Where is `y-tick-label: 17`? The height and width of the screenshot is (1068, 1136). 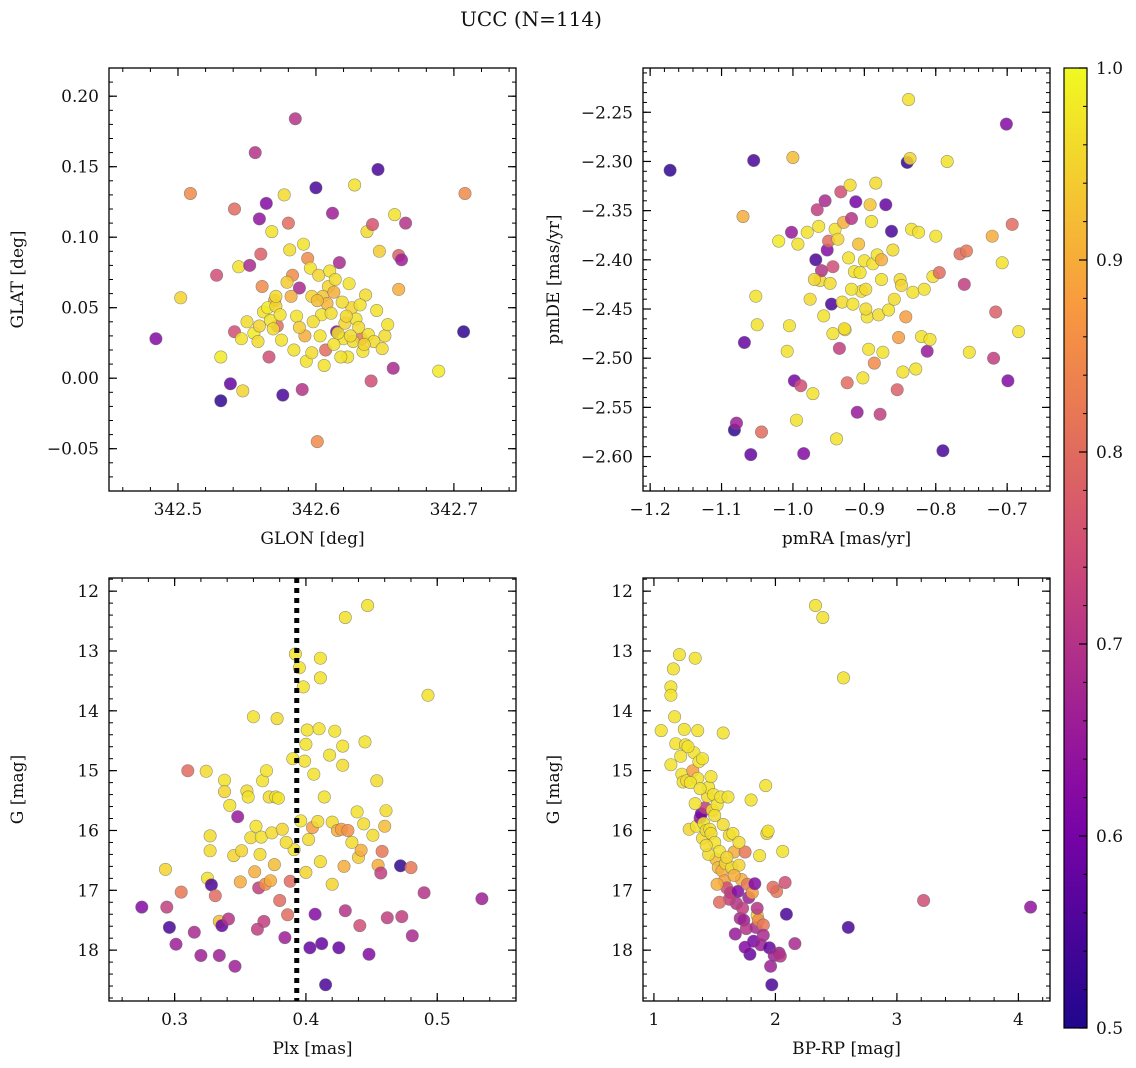
y-tick-label: 17 is located at coordinates (88, 891).